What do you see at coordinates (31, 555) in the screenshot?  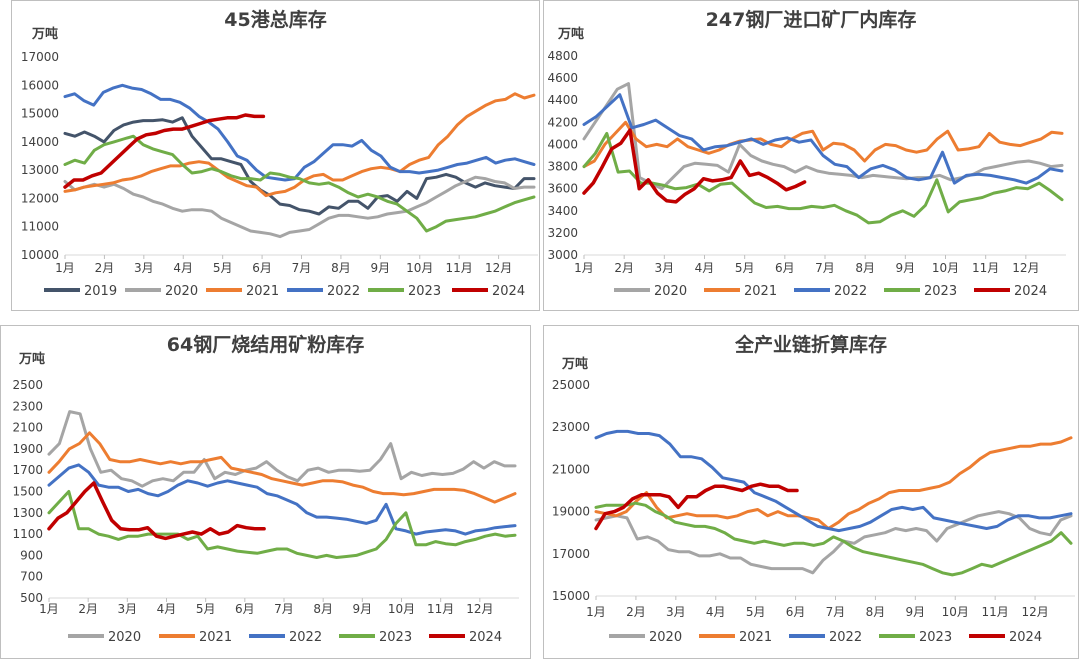 I see `y-tick-label: 900` at bounding box center [31, 555].